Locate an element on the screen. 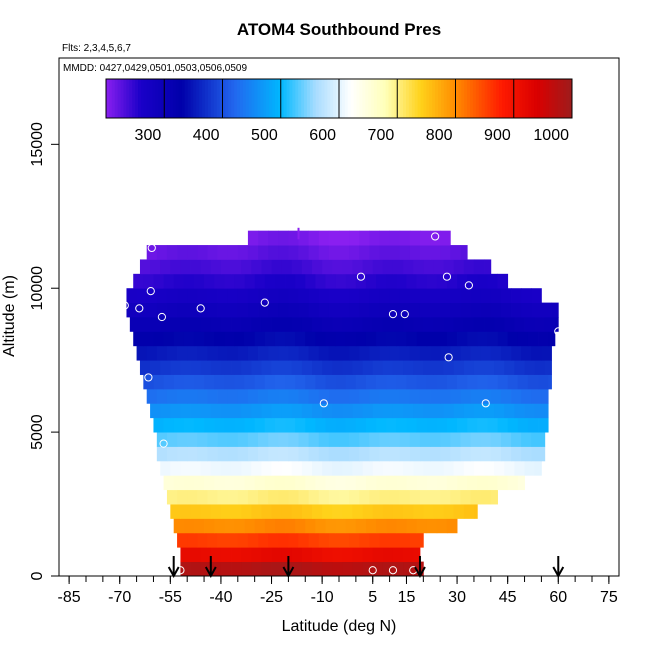 Image resolution: width=650 pixels, height=650 pixels. x-tick-label: -85 is located at coordinates (69, 597).